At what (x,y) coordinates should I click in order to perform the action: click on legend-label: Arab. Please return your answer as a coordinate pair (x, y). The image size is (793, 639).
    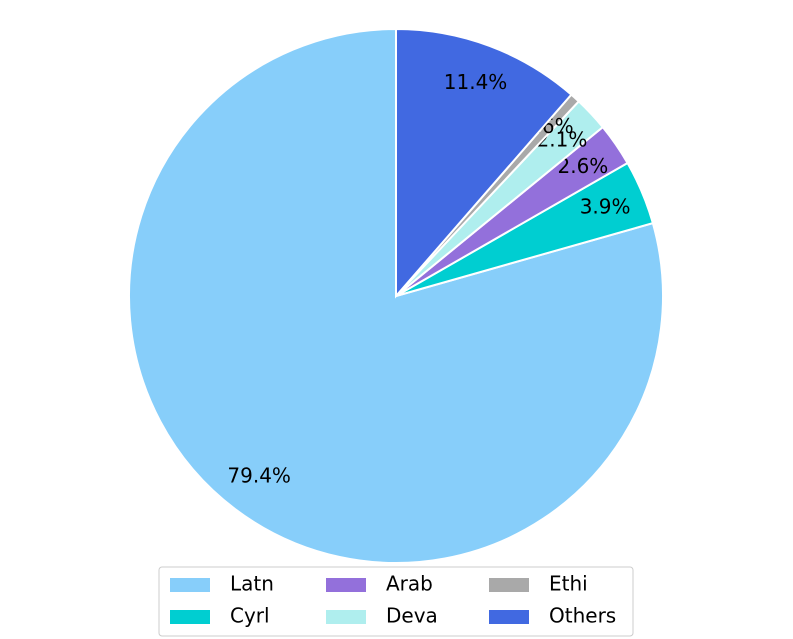
    Looking at the image, I should click on (409, 584).